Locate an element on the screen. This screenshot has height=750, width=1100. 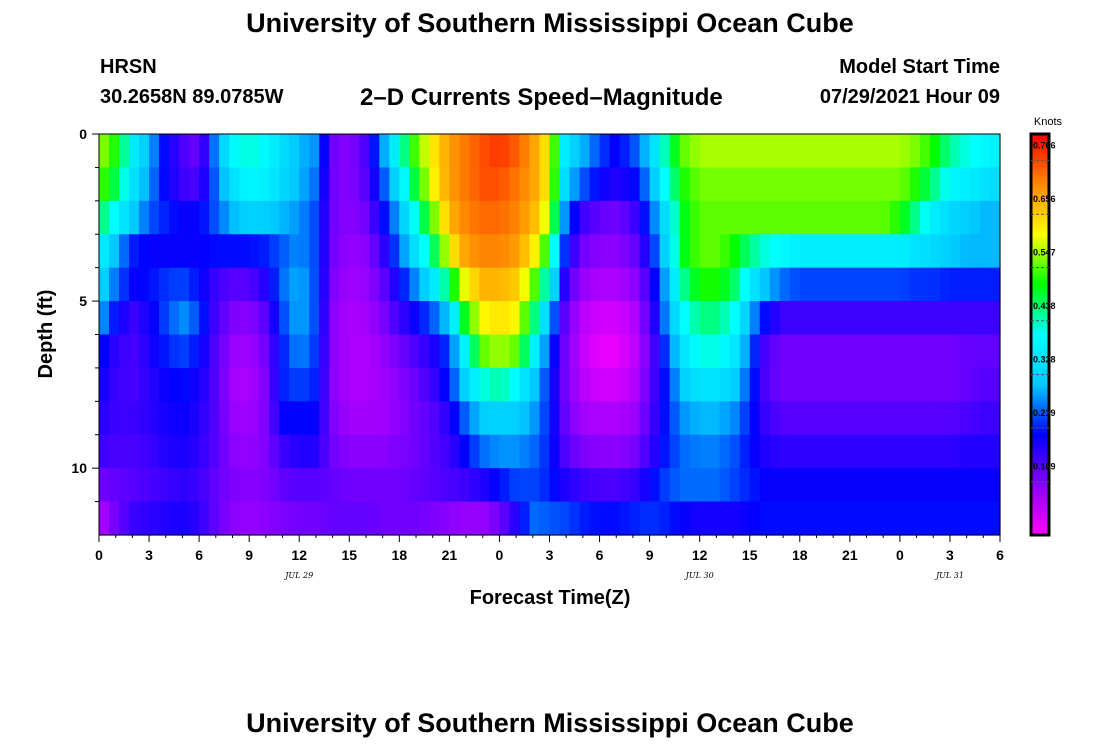
x-tick-label: 0 is located at coordinates (900, 555).